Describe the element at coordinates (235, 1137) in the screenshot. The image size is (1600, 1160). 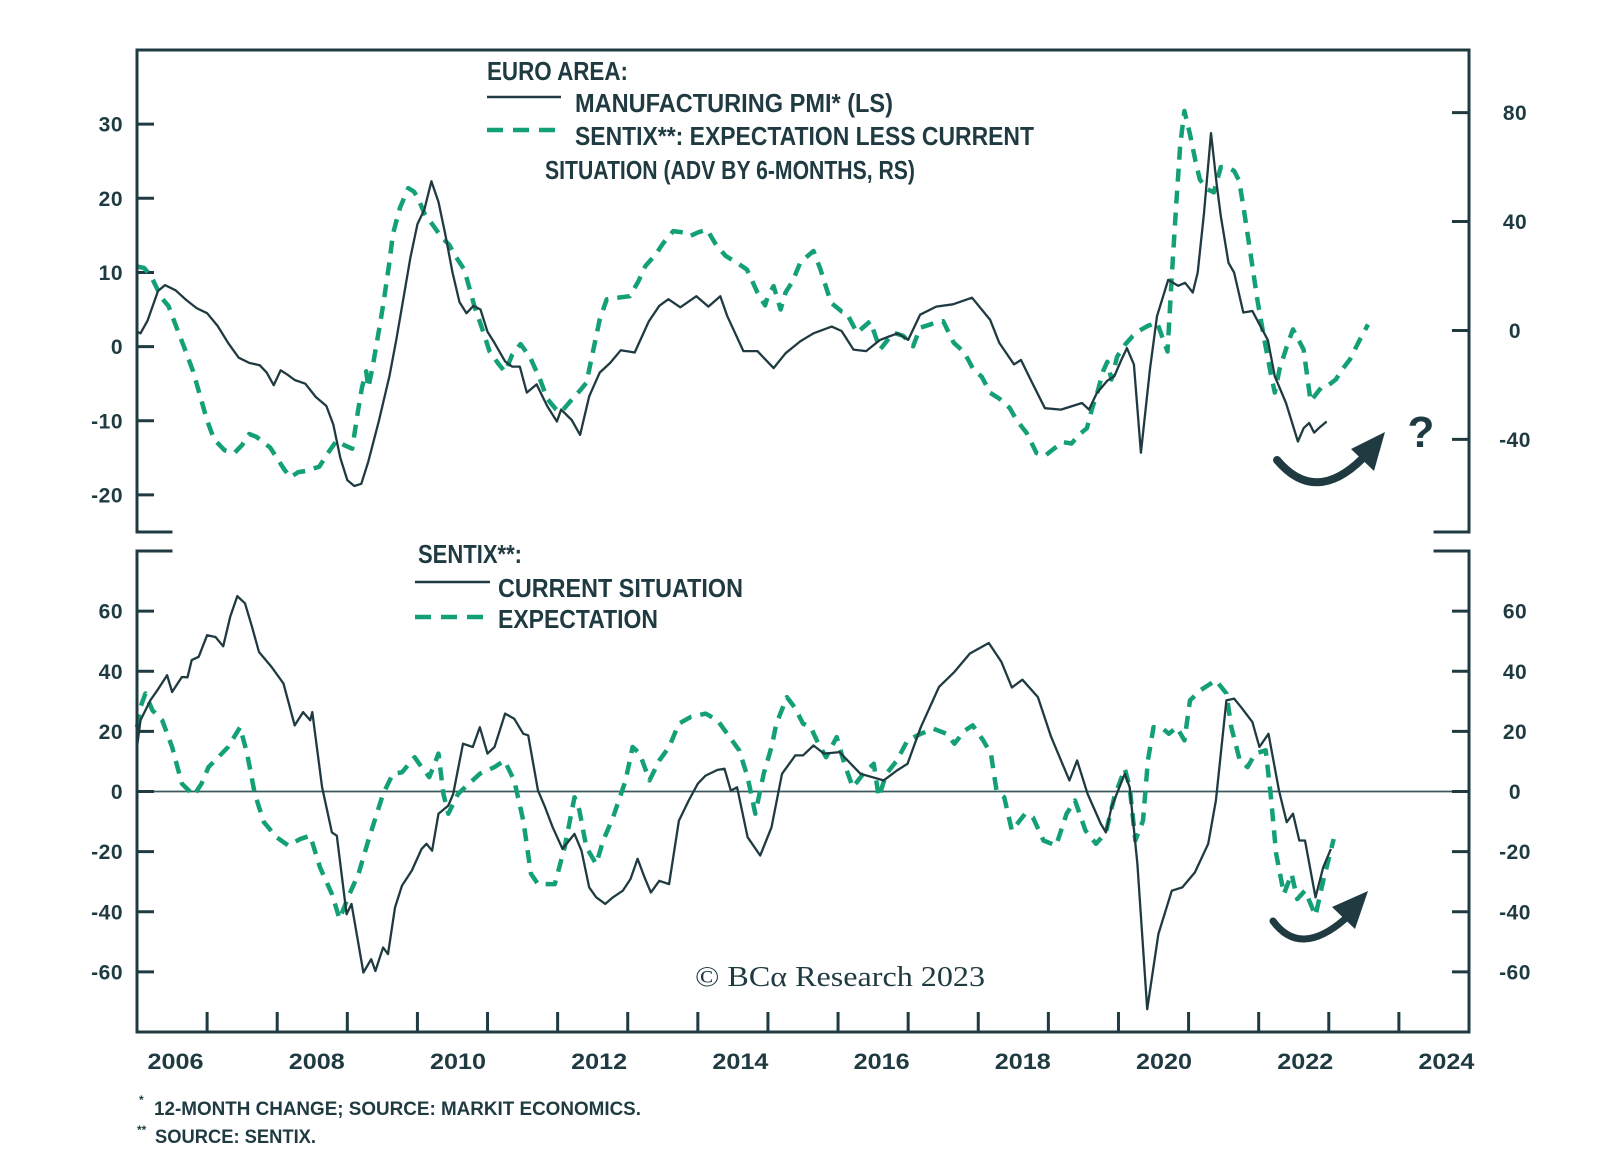
I see `footnote-text: SOURCE: SENTIX.` at that location.